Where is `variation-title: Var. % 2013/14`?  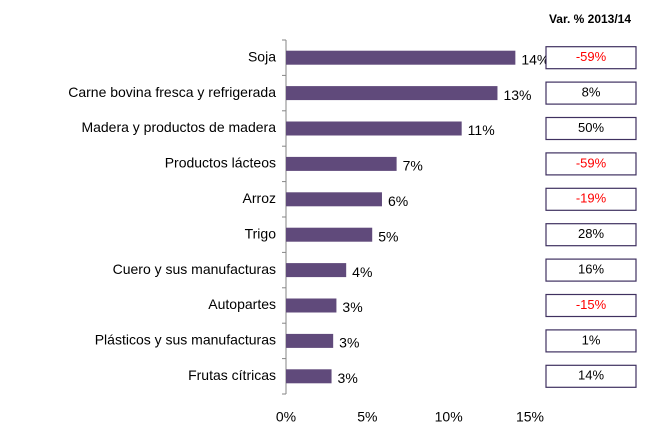 variation-title: Var. % 2013/14 is located at coordinates (590, 19).